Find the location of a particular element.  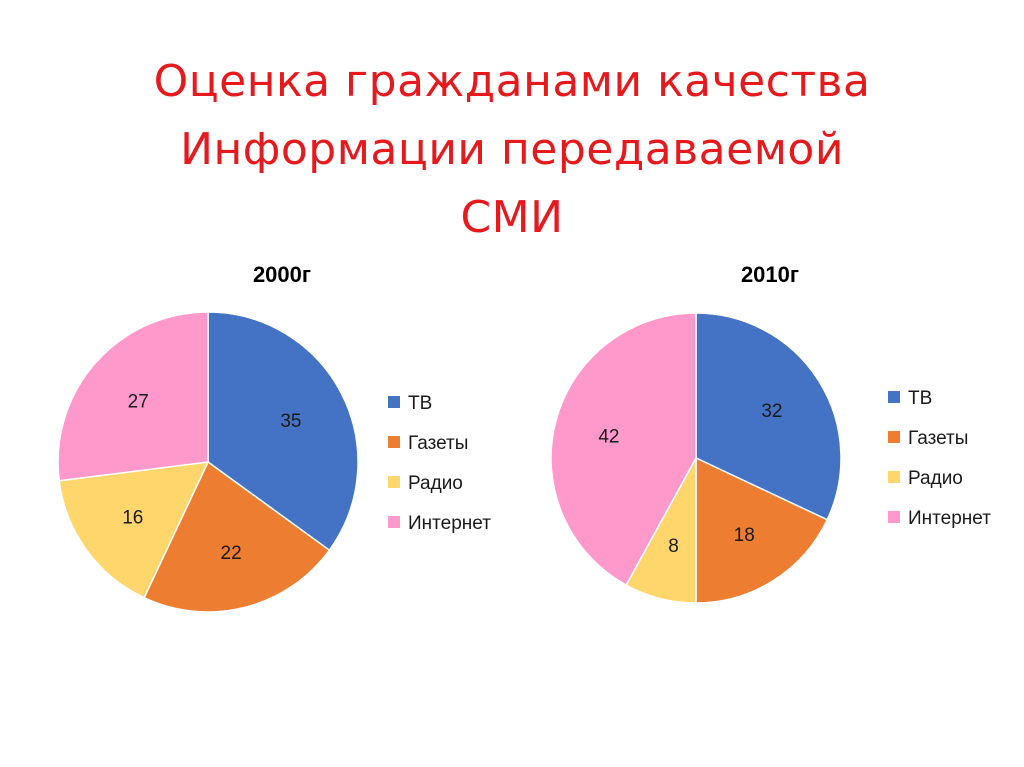

slice-value-label: 16 is located at coordinates (132, 518).